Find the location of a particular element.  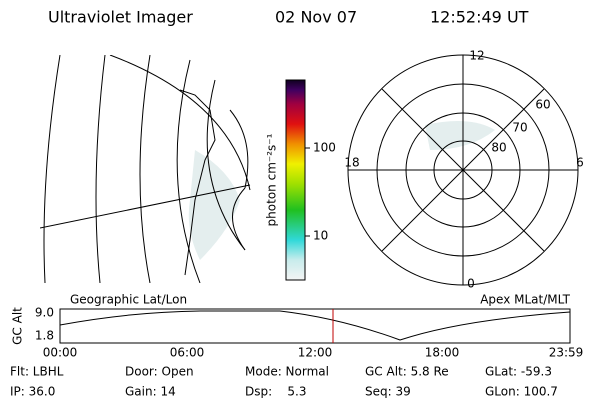

altitude-plot is located at coordinates (315, 326).